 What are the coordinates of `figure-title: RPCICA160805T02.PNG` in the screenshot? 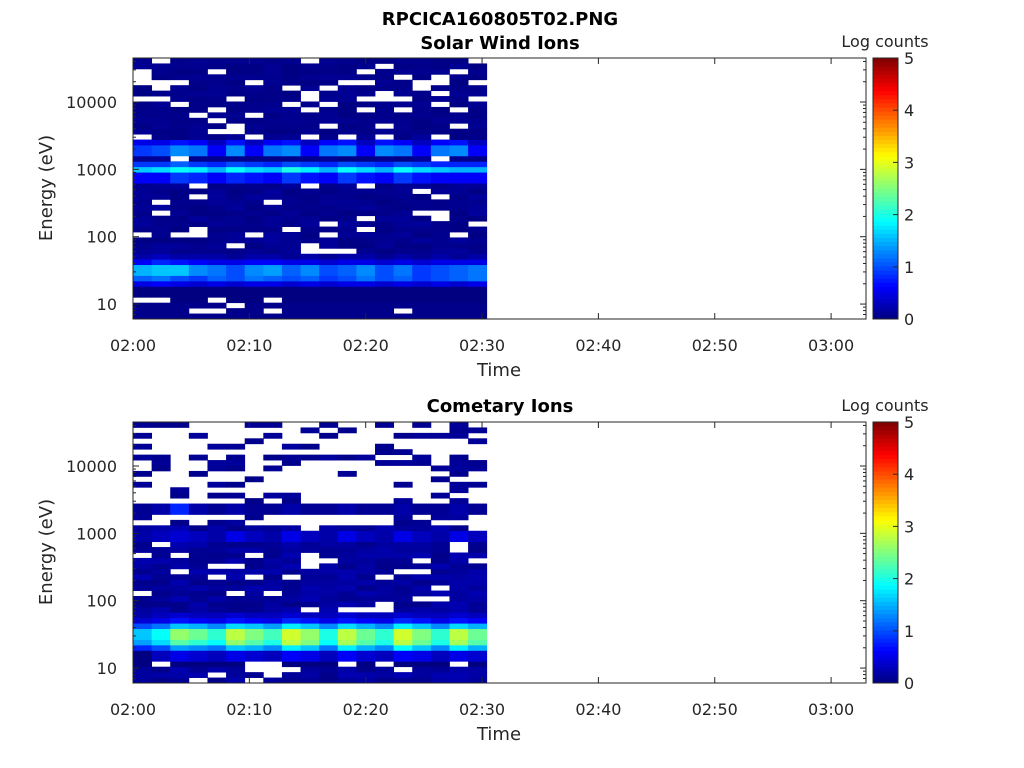 It's located at (500, 19).